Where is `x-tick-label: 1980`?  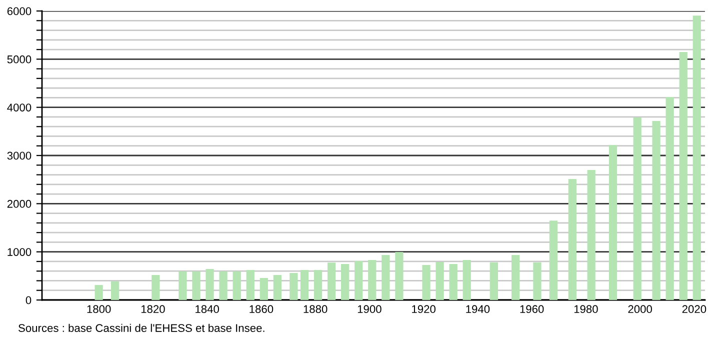 x-tick-label: 1980 is located at coordinates (586, 309).